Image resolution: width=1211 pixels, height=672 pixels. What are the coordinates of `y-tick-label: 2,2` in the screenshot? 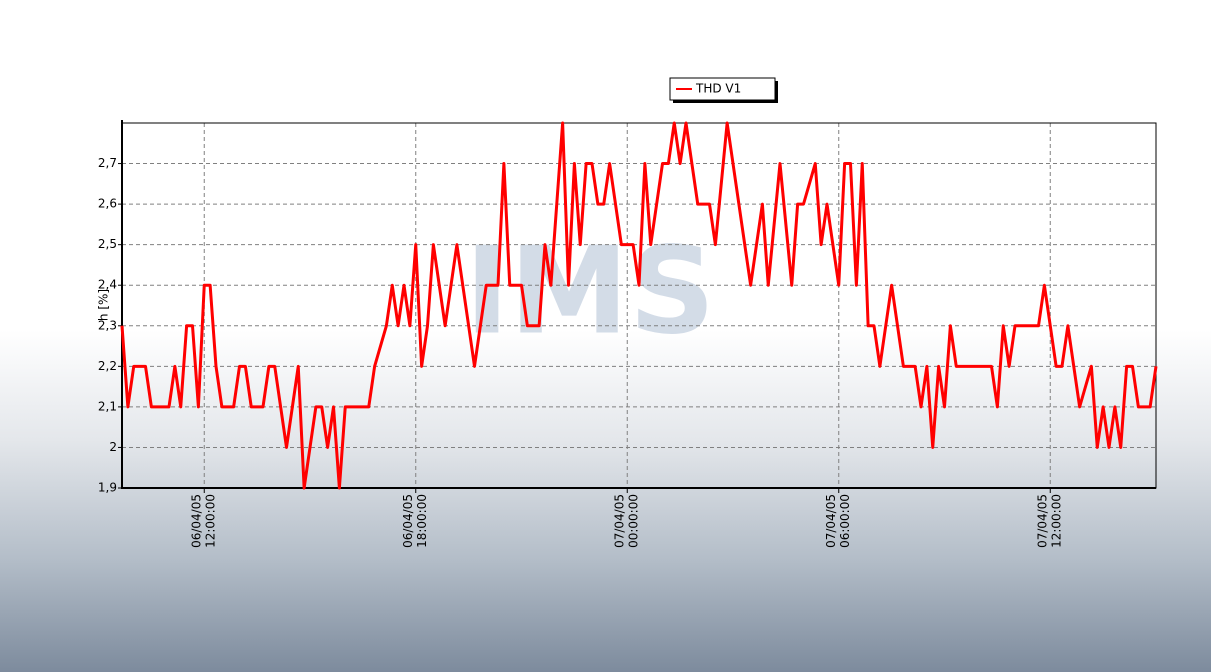 It's located at (107, 366).